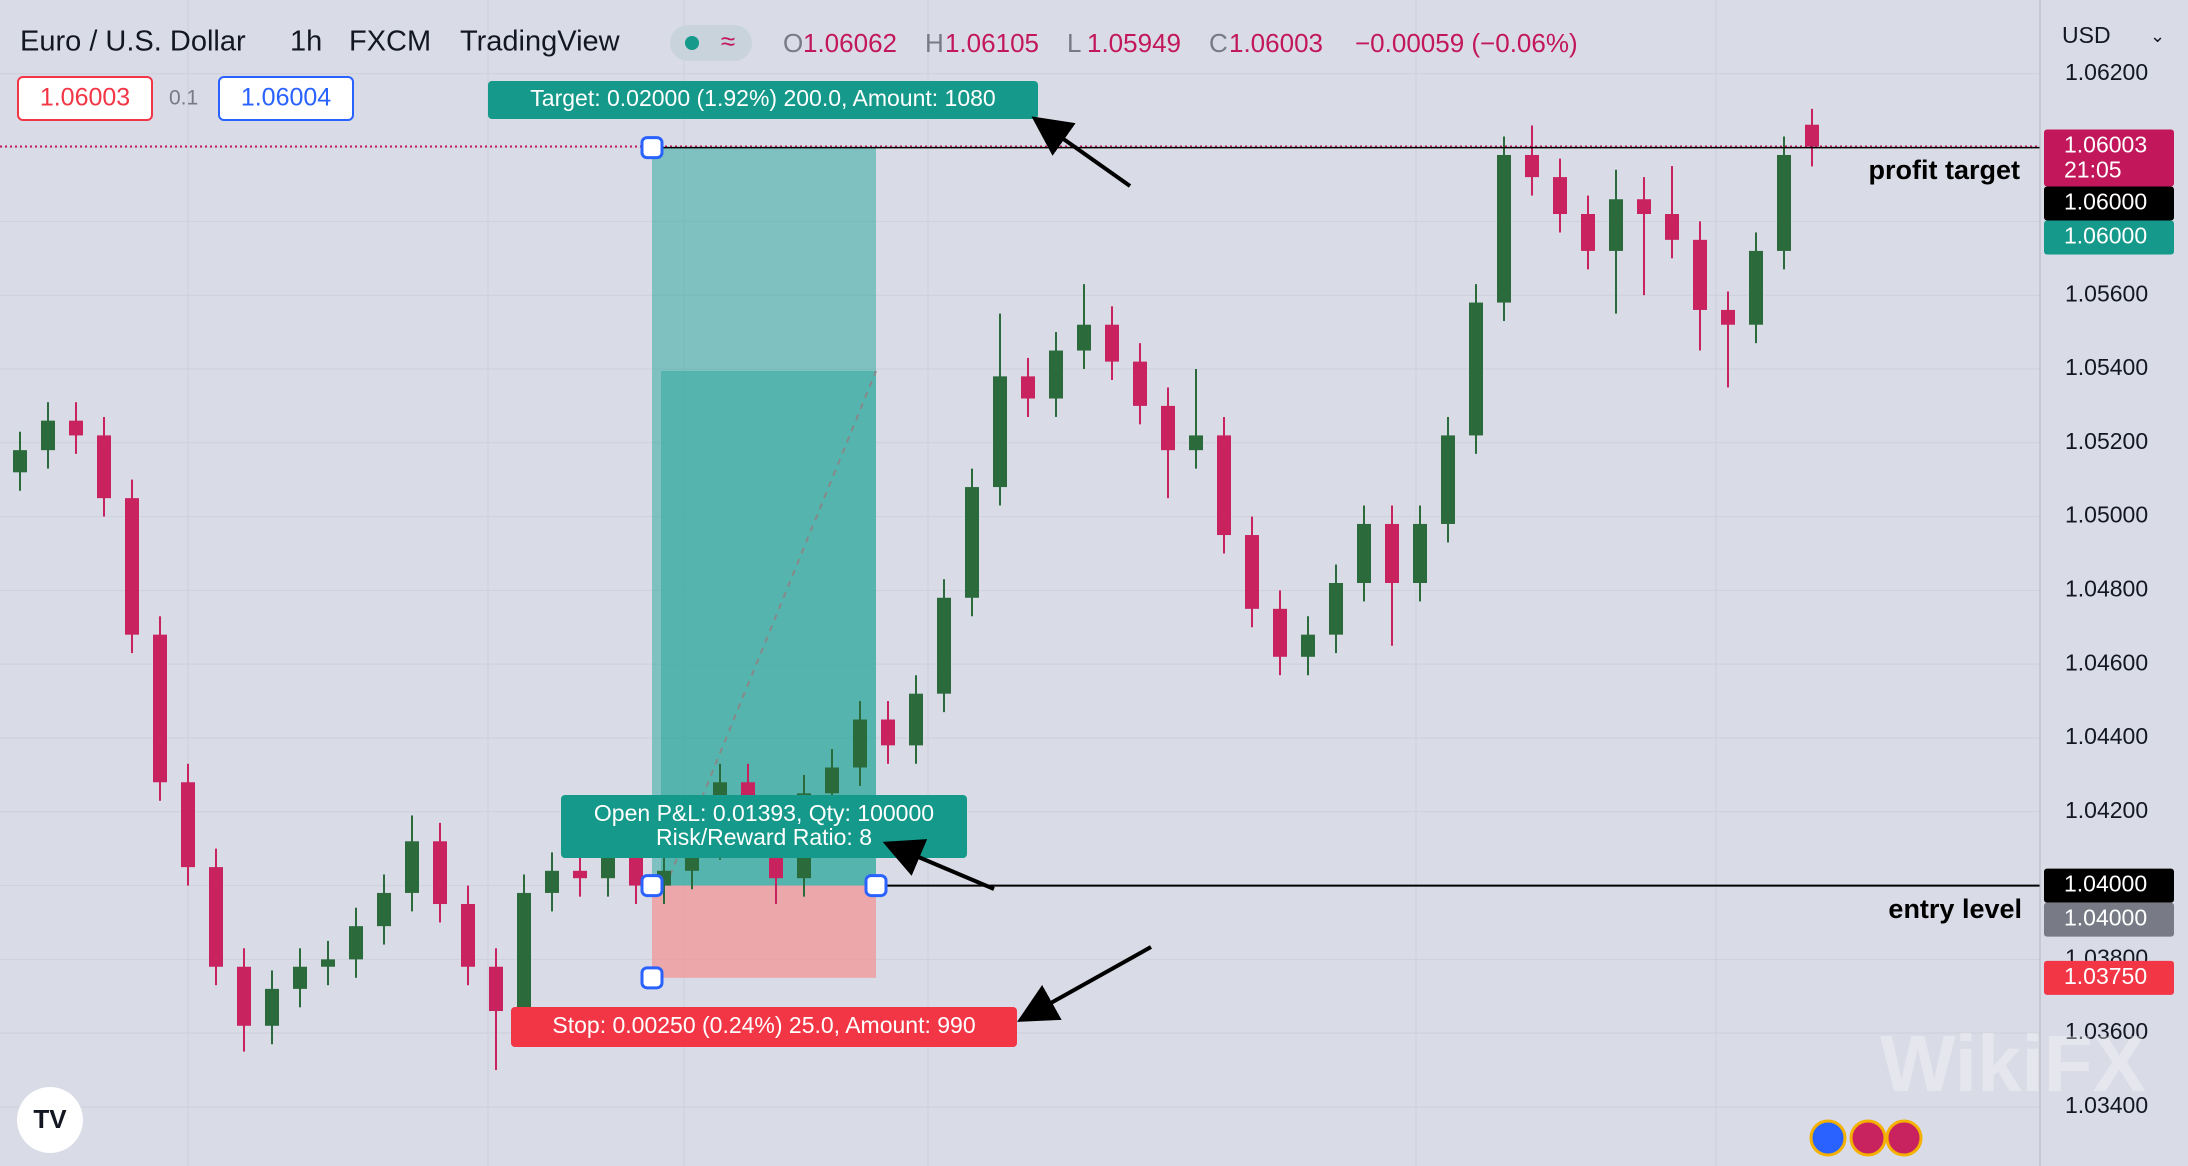 The image size is (2188, 1166). I want to click on status-dot, so click(692, 43).